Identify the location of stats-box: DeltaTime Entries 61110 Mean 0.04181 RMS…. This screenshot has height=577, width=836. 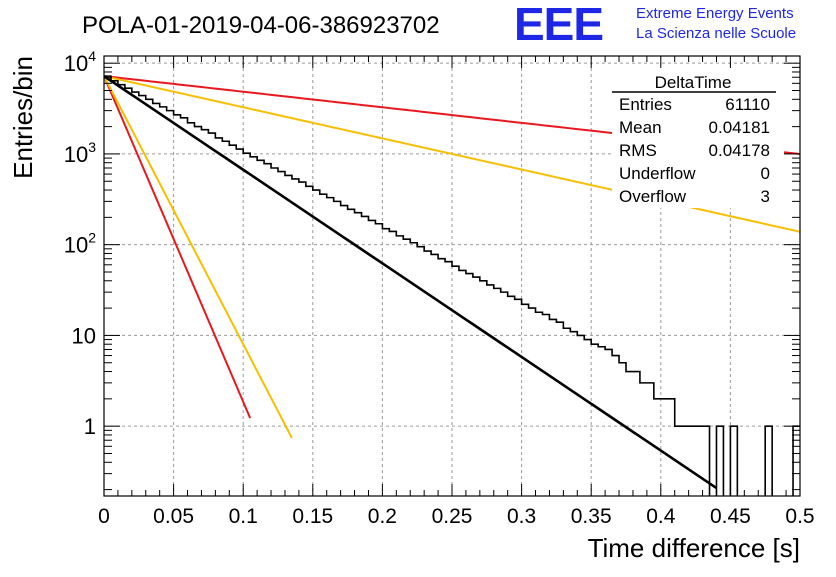
(698, 137).